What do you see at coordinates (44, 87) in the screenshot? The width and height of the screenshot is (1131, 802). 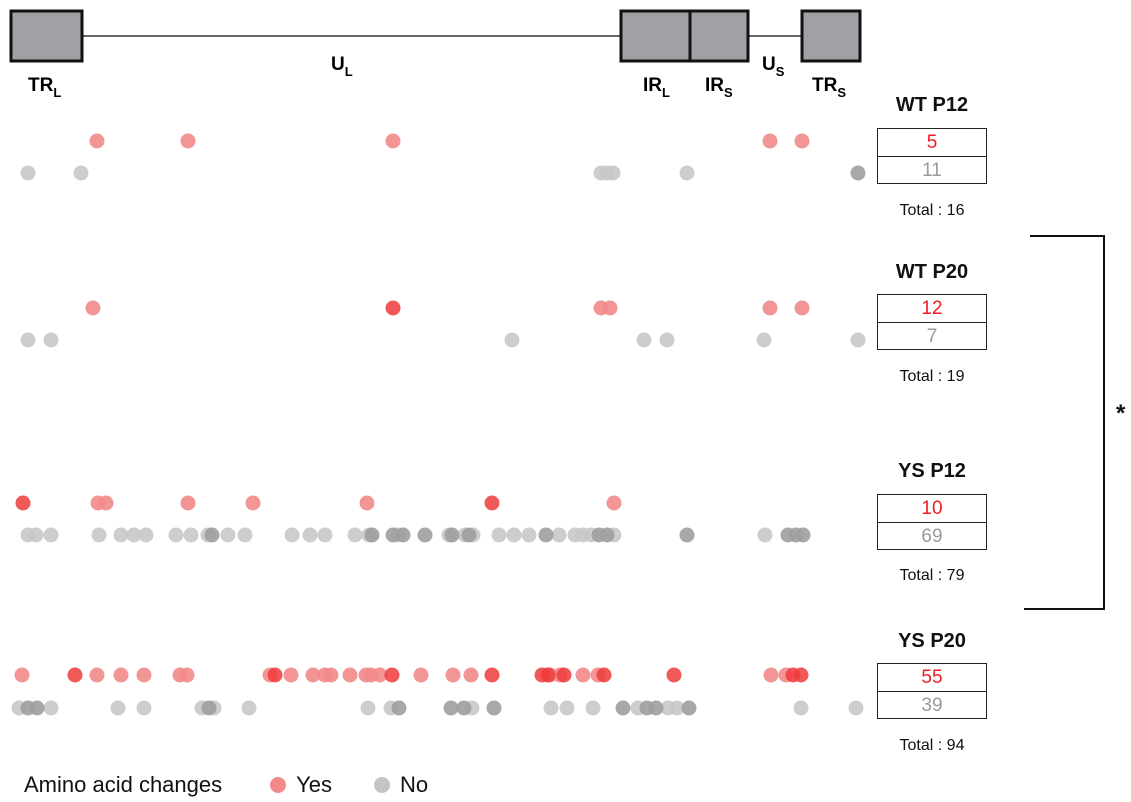 I see `label-trl: TRL` at bounding box center [44, 87].